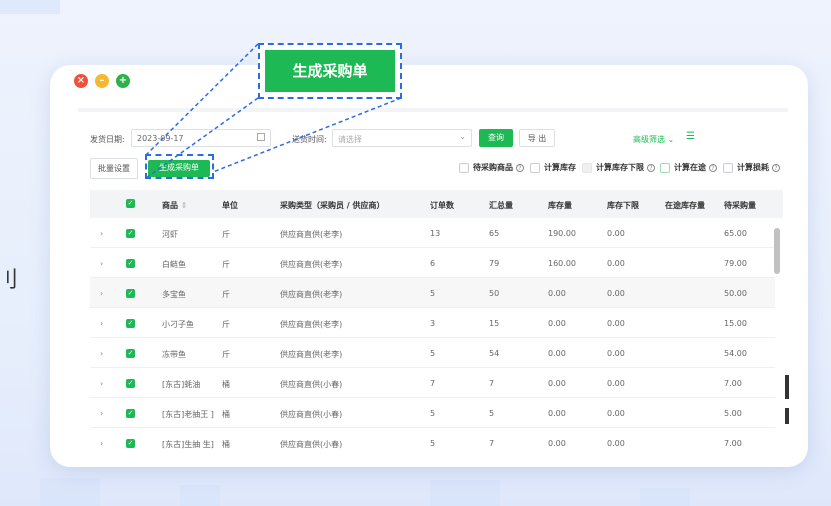  What do you see at coordinates (175, 205) in the screenshot?
I see `header-product: 商品 ⇕` at bounding box center [175, 205].